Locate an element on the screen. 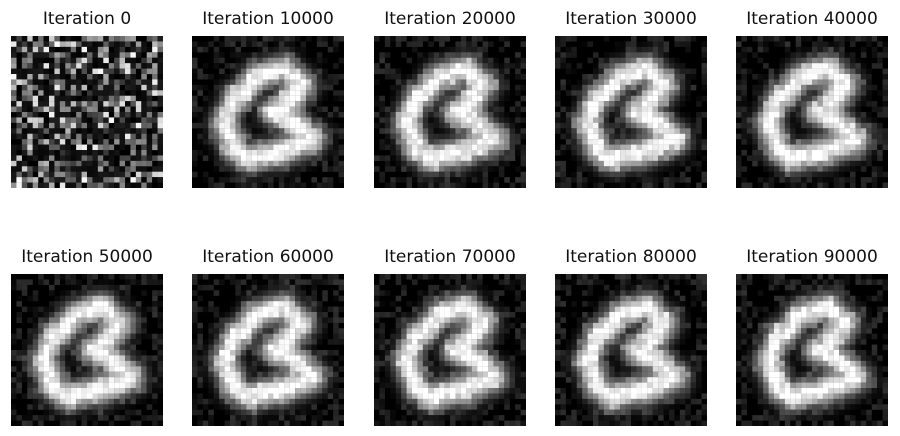 This screenshot has height=436, width=900. panel-iteration-40000: Iteration 40000 is located at coordinates (812, 98).